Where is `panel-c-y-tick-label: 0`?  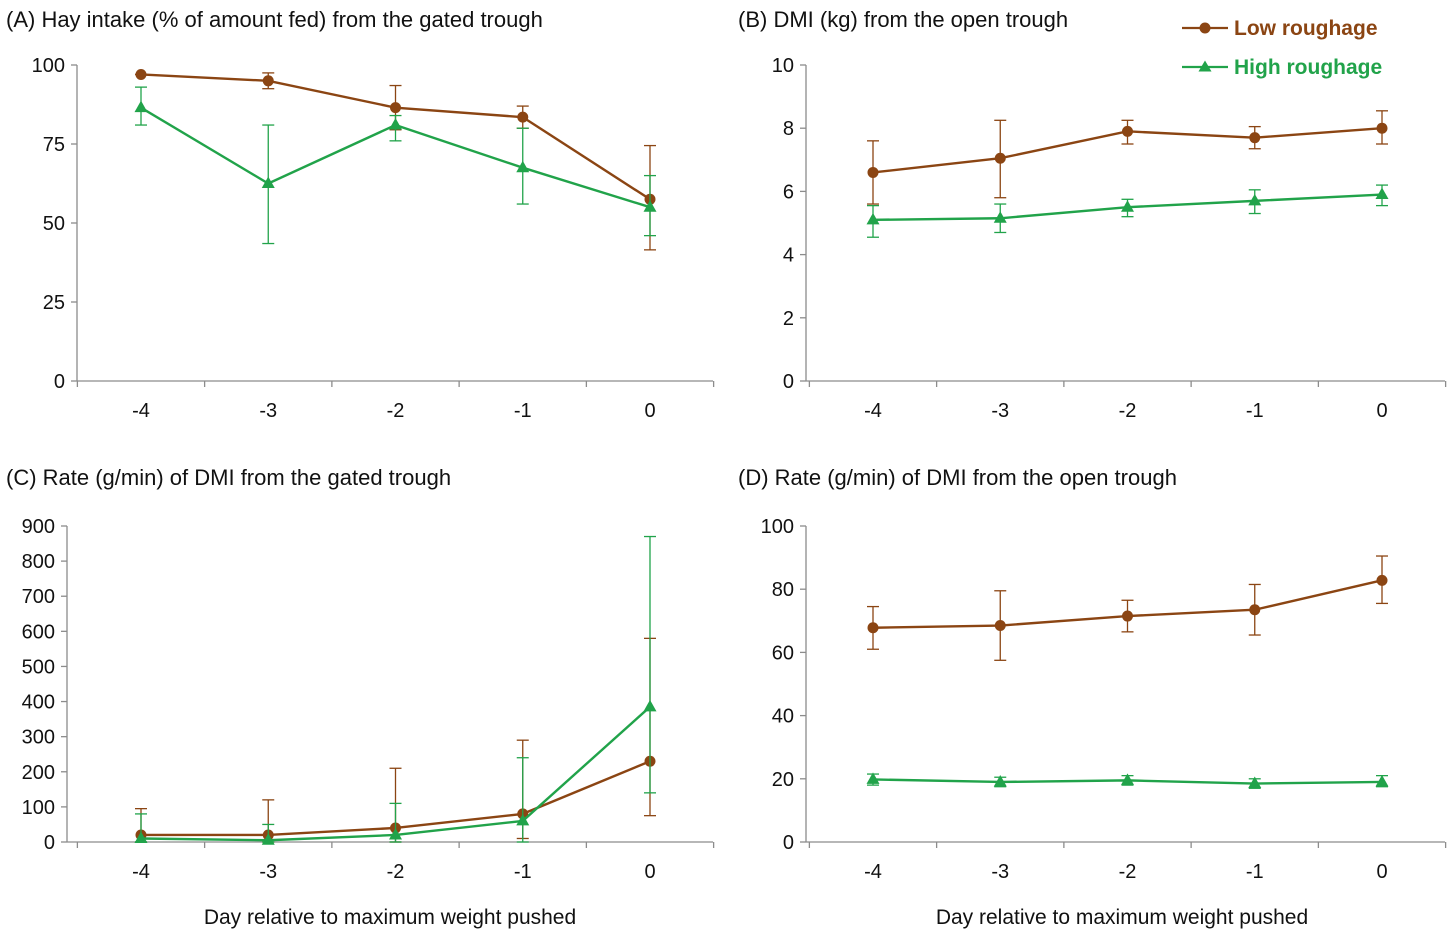 panel-c-y-tick-label: 0 is located at coordinates (49, 843).